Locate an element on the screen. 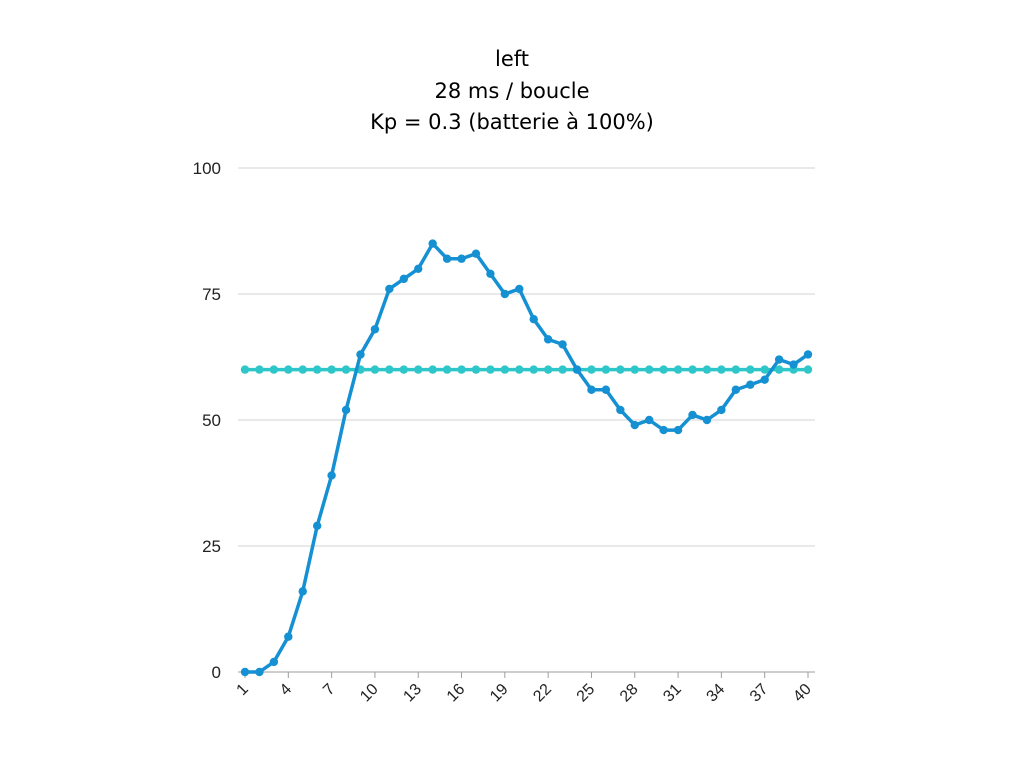  y-tick-label: 25 is located at coordinates (211, 546).